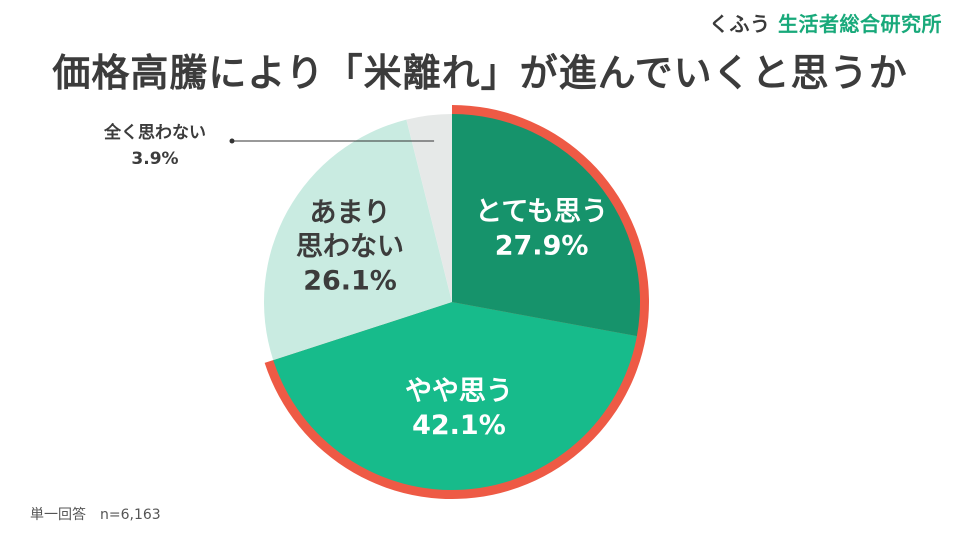  I want to click on pie-slice-very-much, so click(546, 225).